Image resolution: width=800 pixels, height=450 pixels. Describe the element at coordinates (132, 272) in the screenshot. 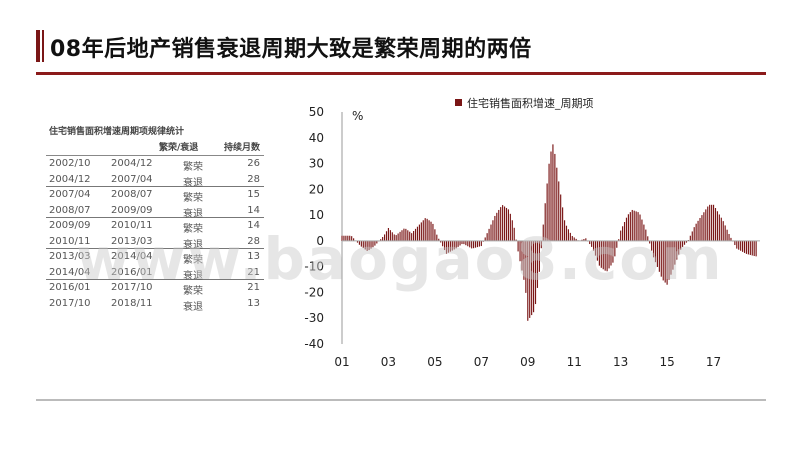

I see `row-end: 2016/01` at that location.